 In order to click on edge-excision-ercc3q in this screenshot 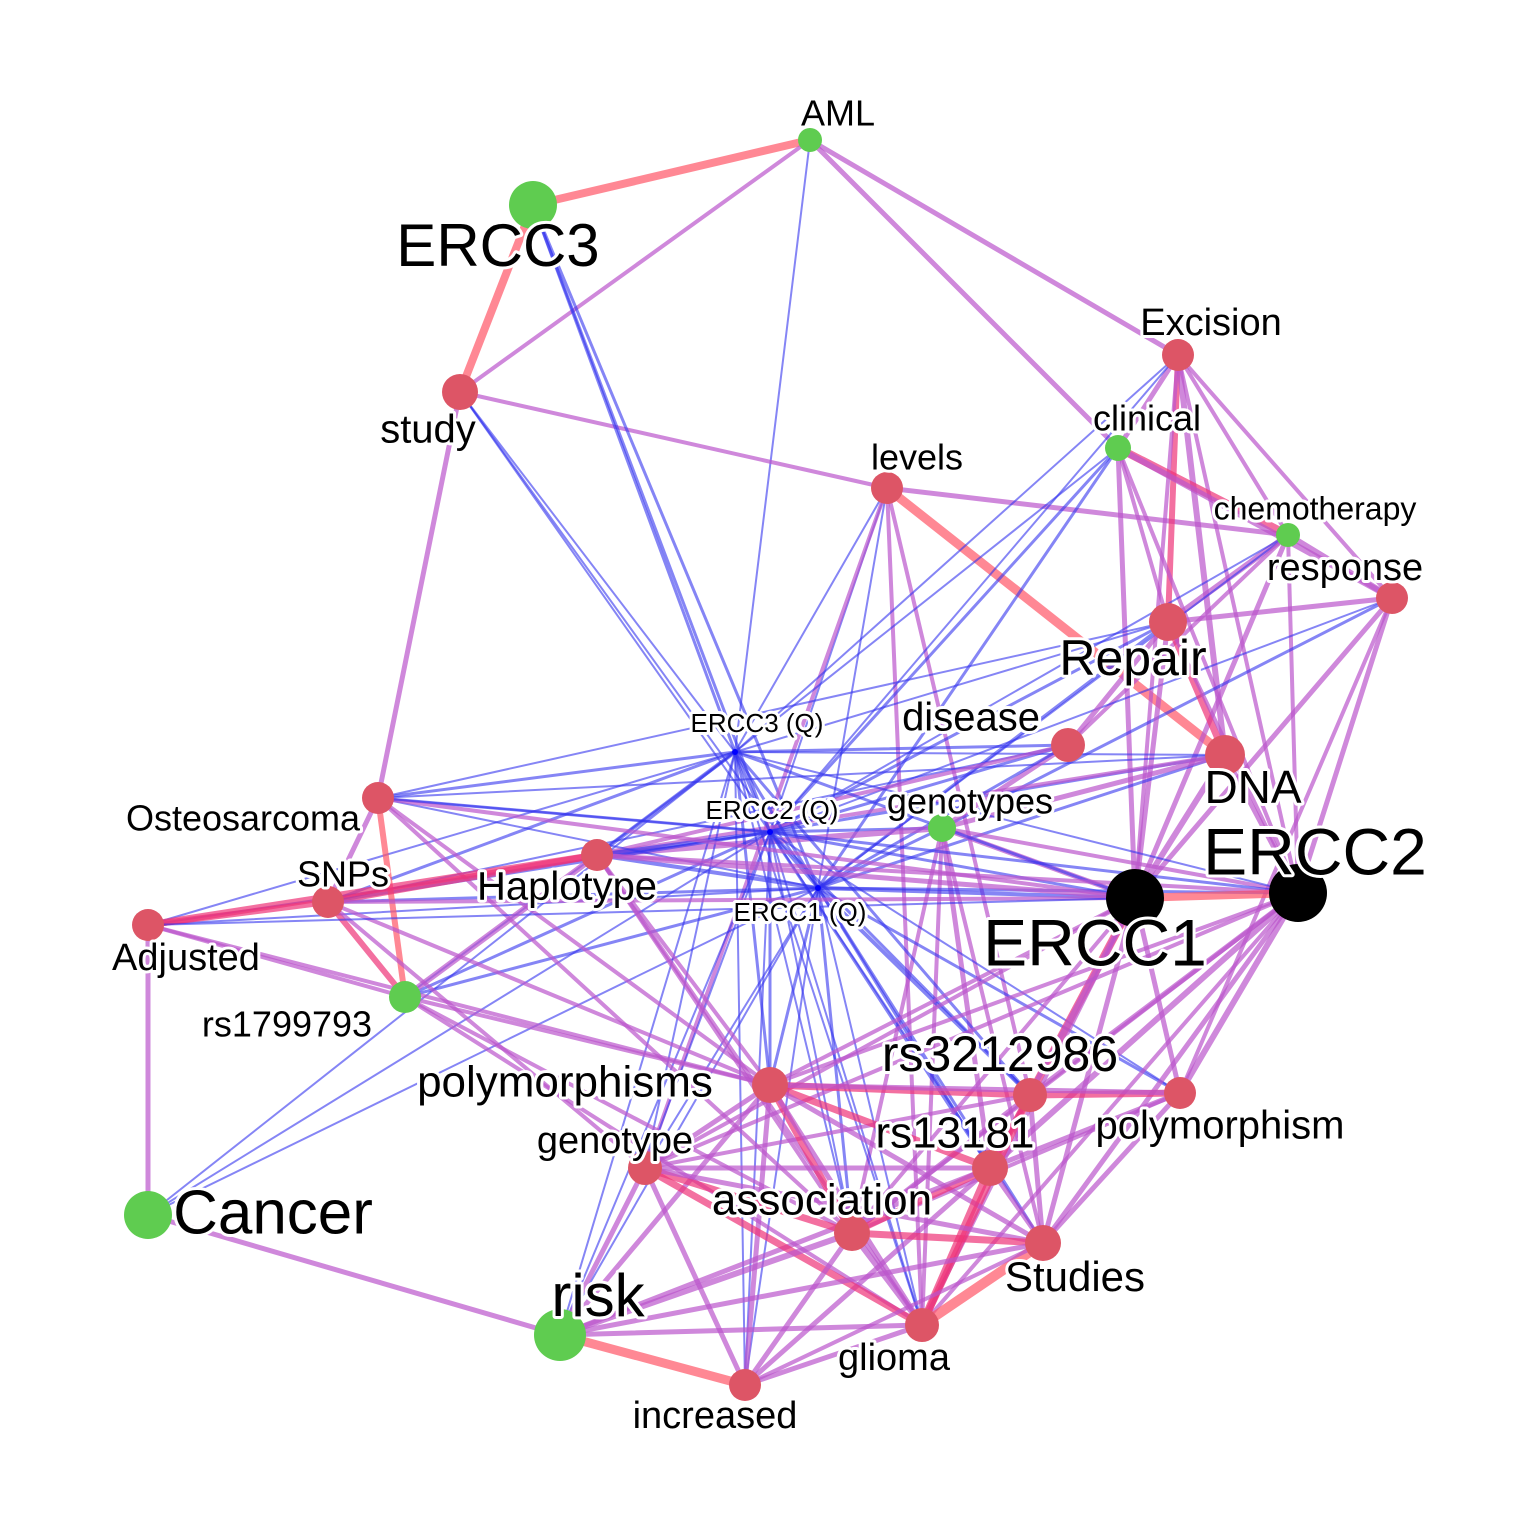, I will do `click(956, 553)`.